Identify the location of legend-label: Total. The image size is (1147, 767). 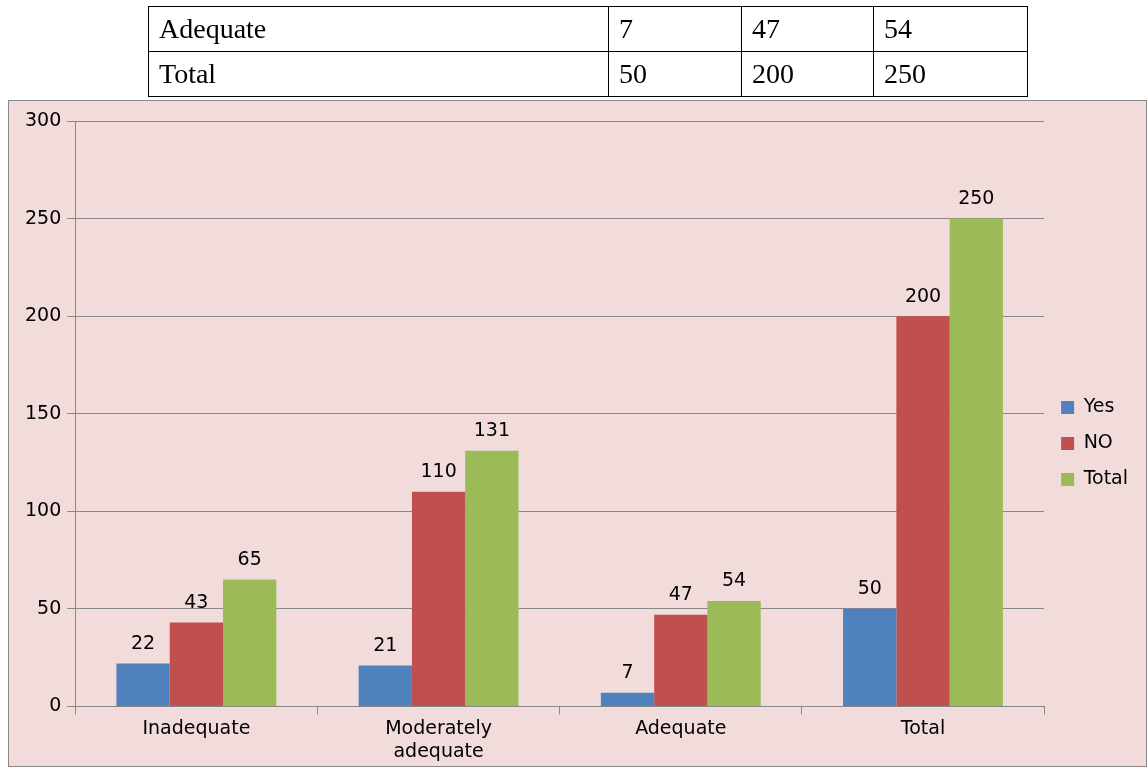
(1105, 477).